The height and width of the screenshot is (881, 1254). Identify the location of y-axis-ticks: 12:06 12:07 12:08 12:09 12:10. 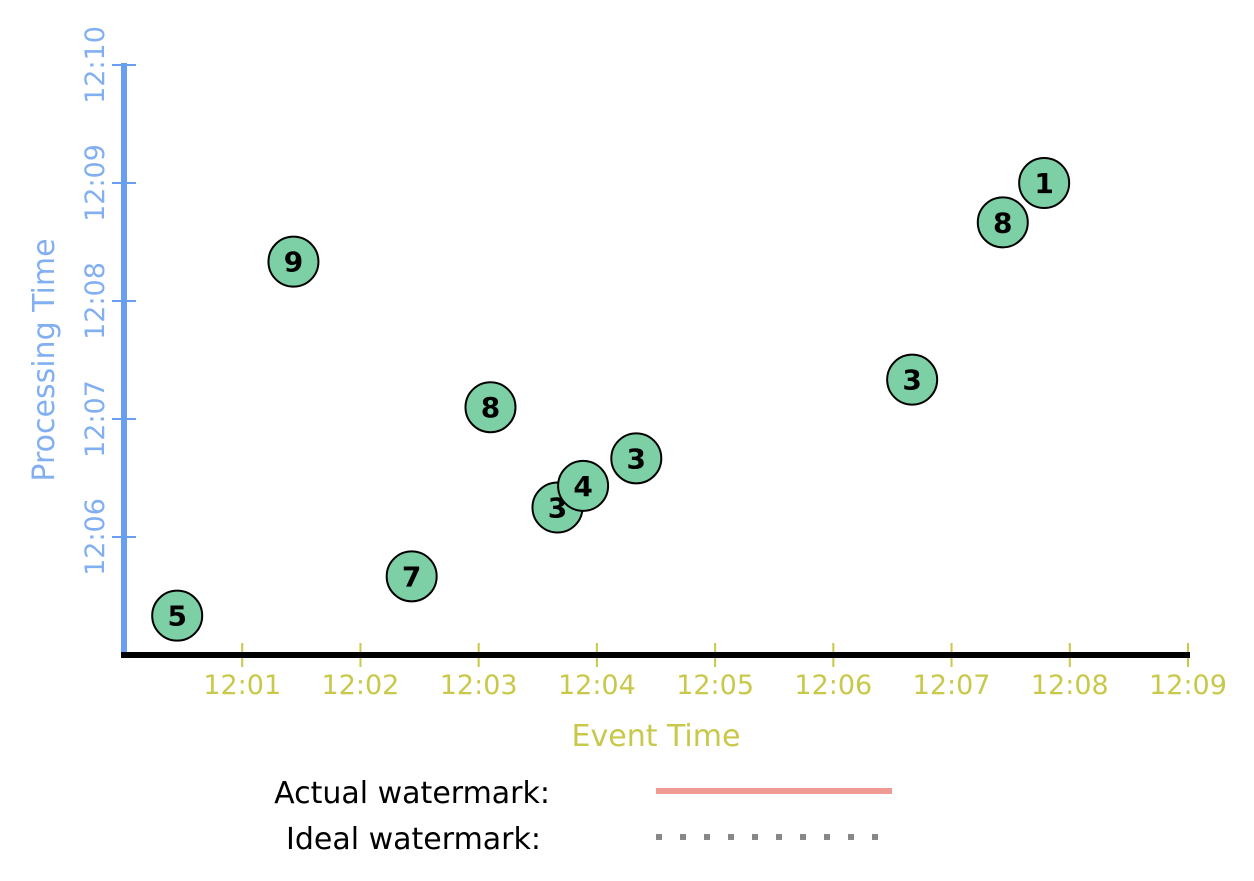
(108, 301).